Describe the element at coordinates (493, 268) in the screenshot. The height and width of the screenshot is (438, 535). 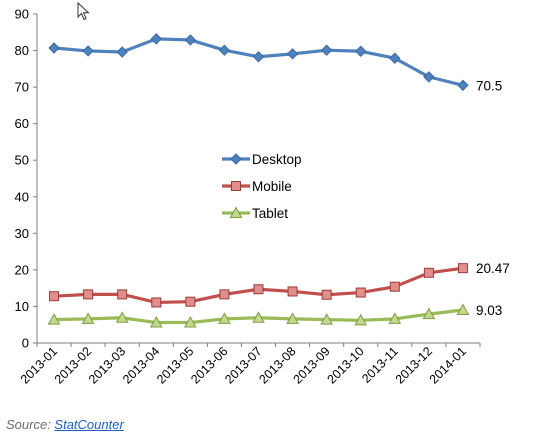
I see `end-label-mobile: 20.47` at that location.